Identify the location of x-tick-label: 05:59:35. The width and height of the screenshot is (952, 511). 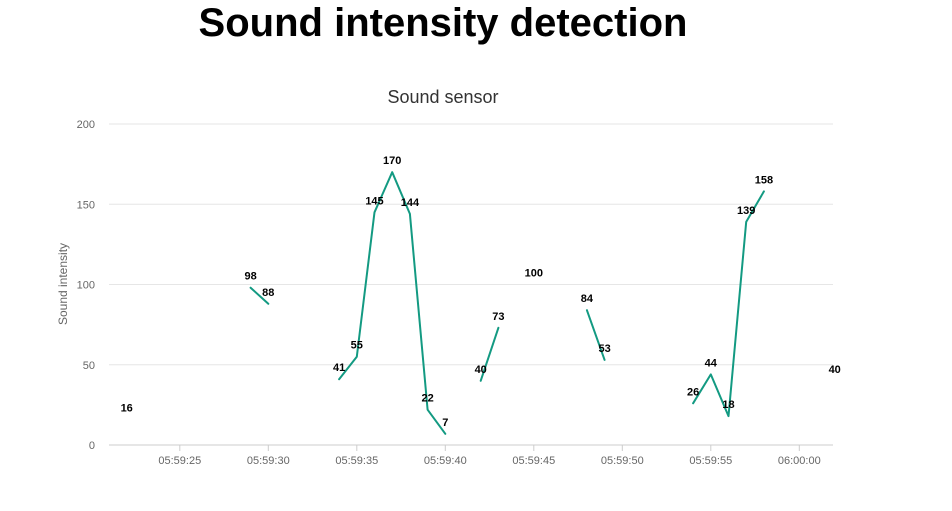
(356, 461).